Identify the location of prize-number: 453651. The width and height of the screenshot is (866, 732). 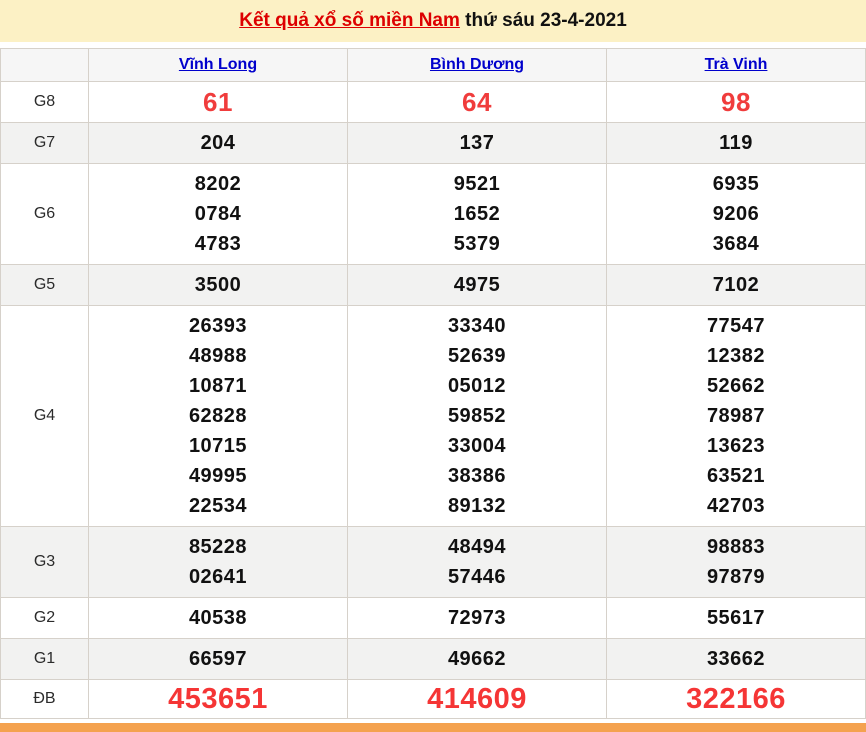
(218, 699).